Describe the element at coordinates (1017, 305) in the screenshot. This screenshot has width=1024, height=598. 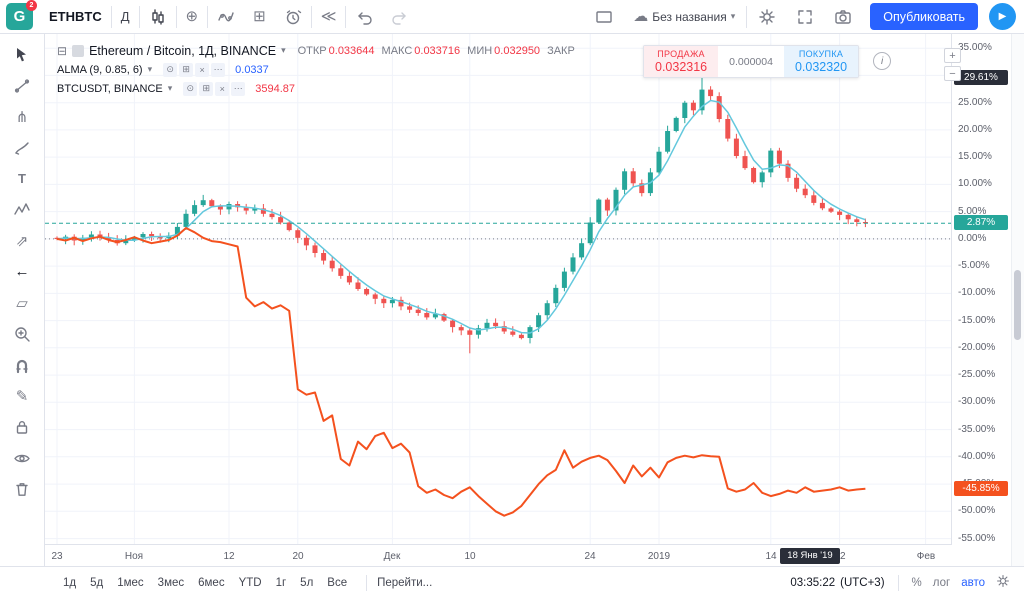
I see `scrollbar-thumb` at that location.